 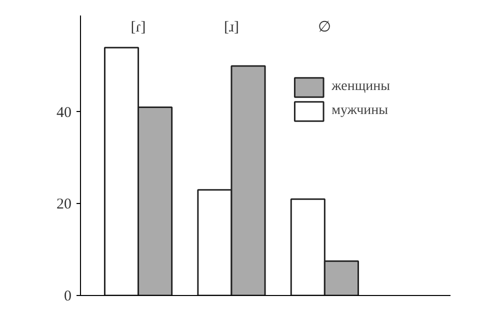 What do you see at coordinates (325, 28) in the screenshot?
I see `x-tick-label: ∅` at bounding box center [325, 28].